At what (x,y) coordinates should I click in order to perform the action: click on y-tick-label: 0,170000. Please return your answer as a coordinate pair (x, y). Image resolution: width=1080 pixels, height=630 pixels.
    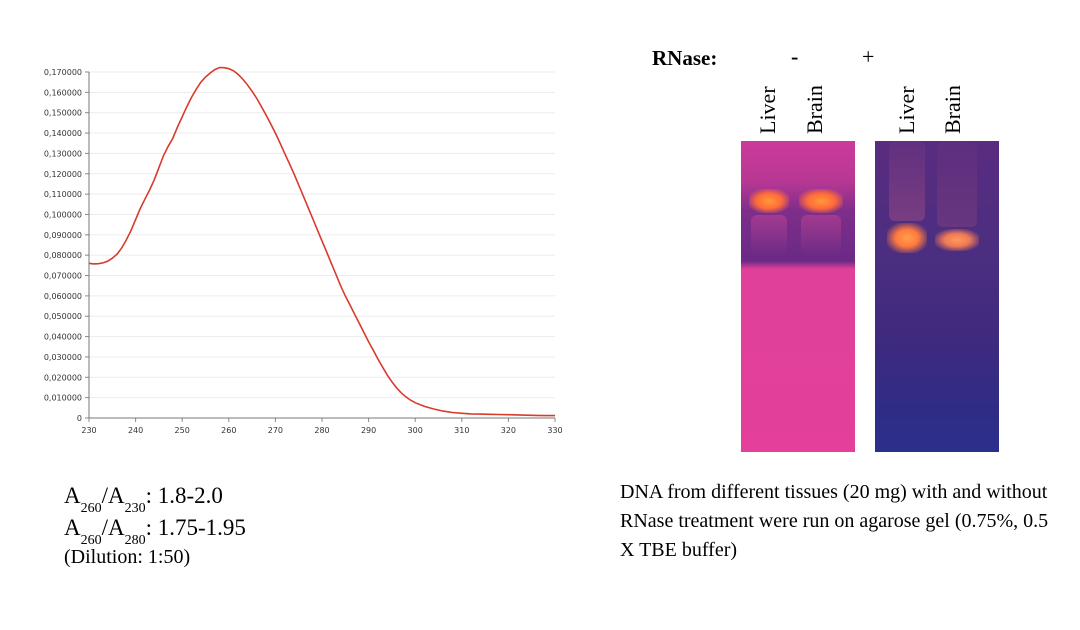
    Looking at the image, I should click on (63, 72).